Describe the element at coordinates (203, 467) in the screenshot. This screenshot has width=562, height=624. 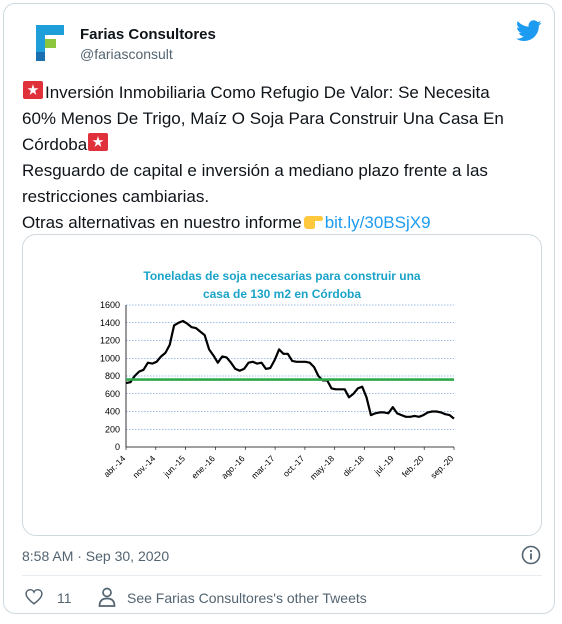
I see `x-tick-label: ene.-16` at that location.